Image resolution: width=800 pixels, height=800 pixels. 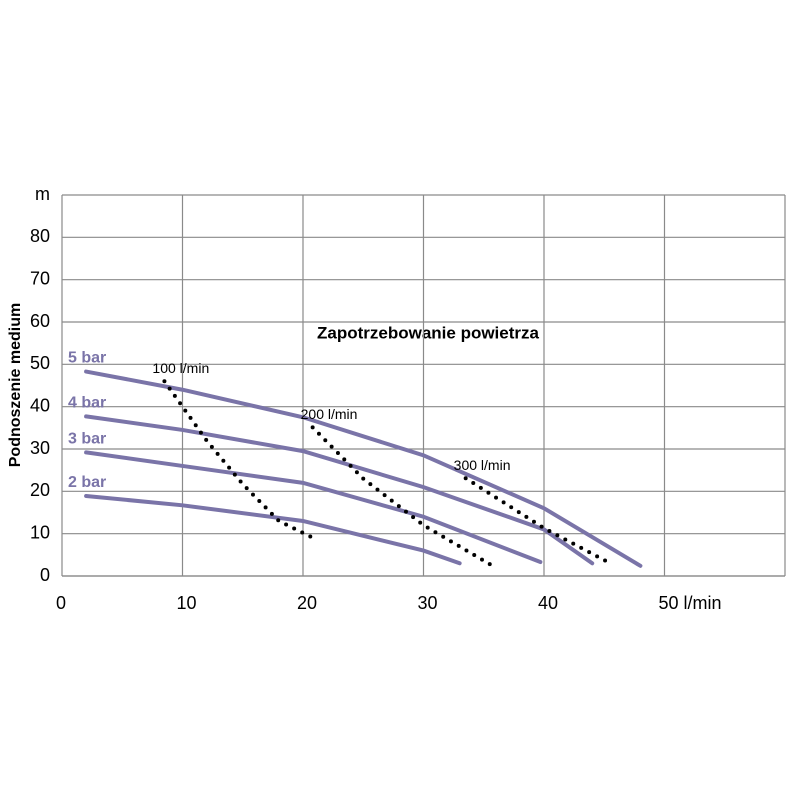 I want to click on y-tick-label: m, so click(x=42, y=194).